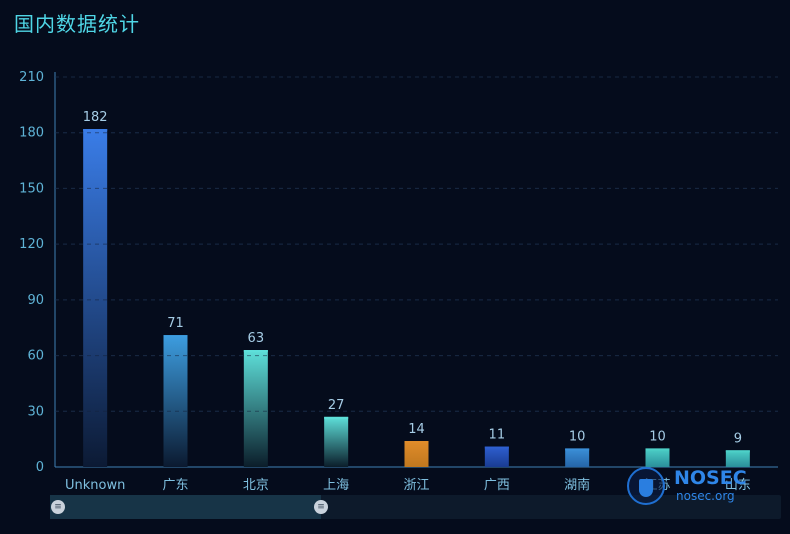 The width and height of the screenshot is (790, 534). What do you see at coordinates (256, 485) in the screenshot?
I see `x-tick-label: 北京` at bounding box center [256, 485].